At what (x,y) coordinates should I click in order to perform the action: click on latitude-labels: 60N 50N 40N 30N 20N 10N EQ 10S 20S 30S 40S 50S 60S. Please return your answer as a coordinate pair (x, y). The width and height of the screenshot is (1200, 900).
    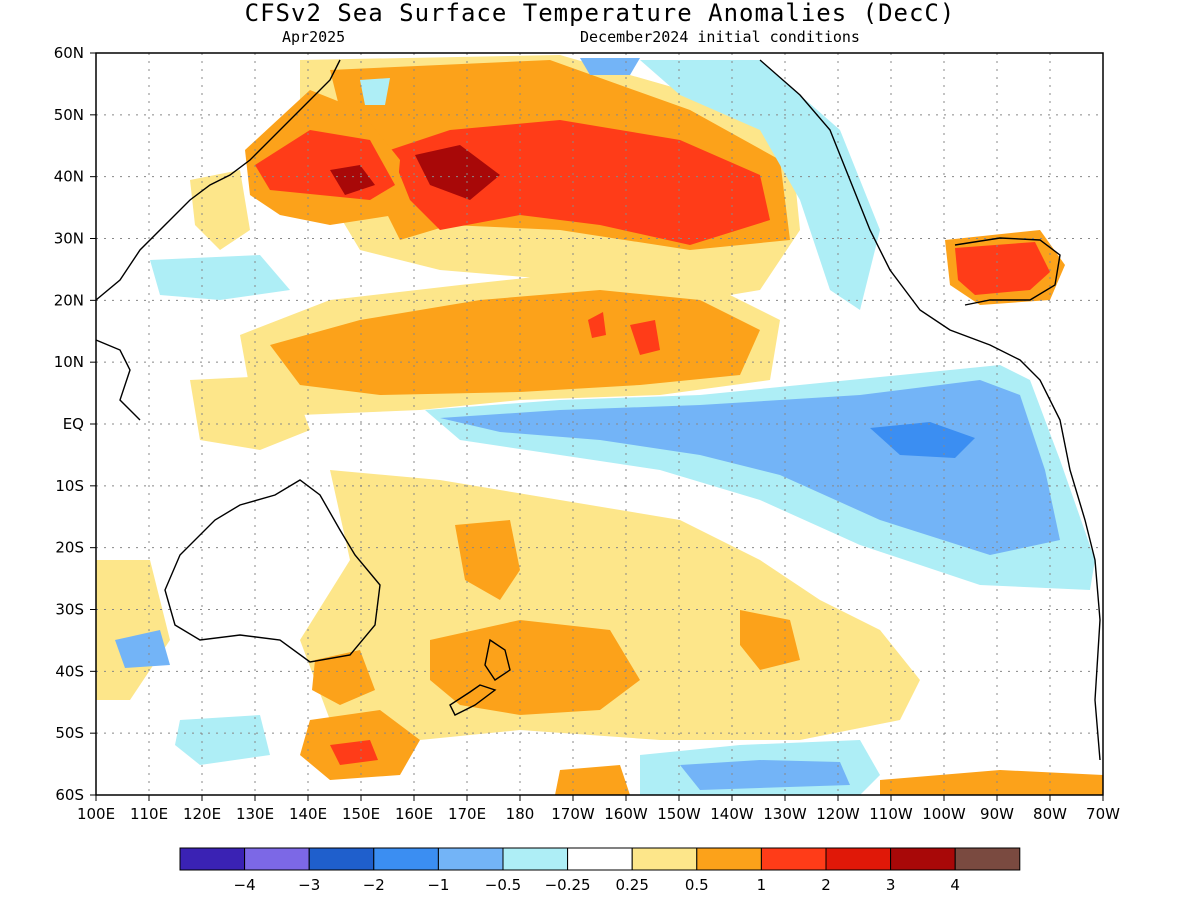
    Looking at the image, I should click on (75, 424).